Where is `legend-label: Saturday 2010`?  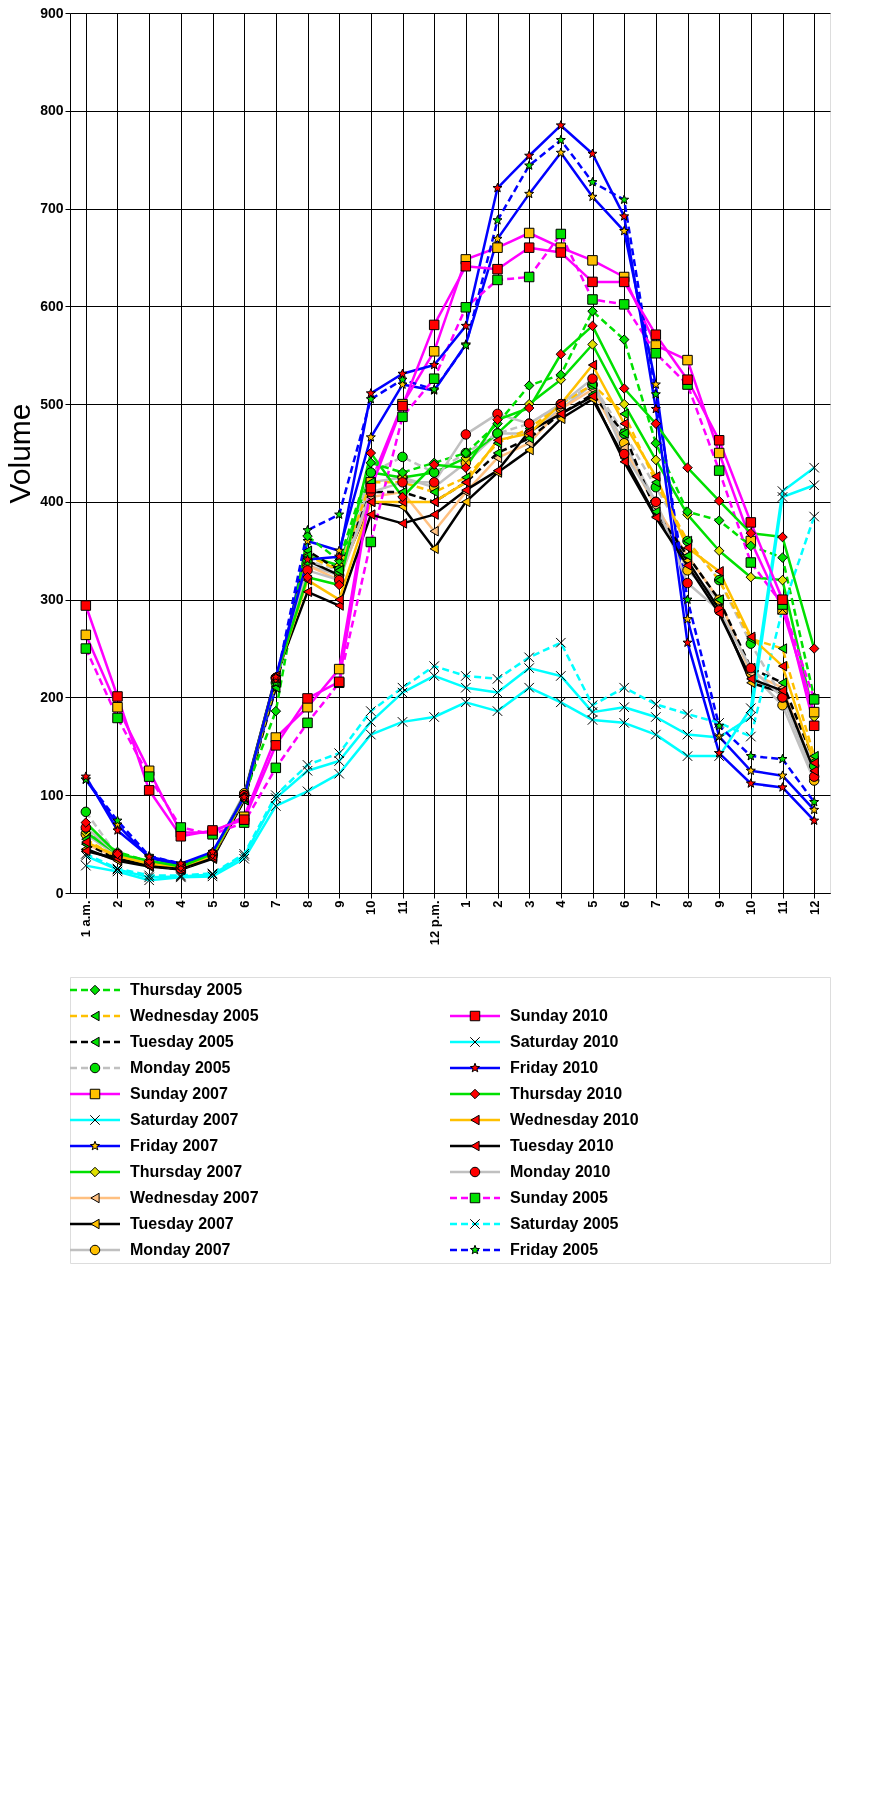
legend-label: Saturday 2010 is located at coordinates (564, 1041).